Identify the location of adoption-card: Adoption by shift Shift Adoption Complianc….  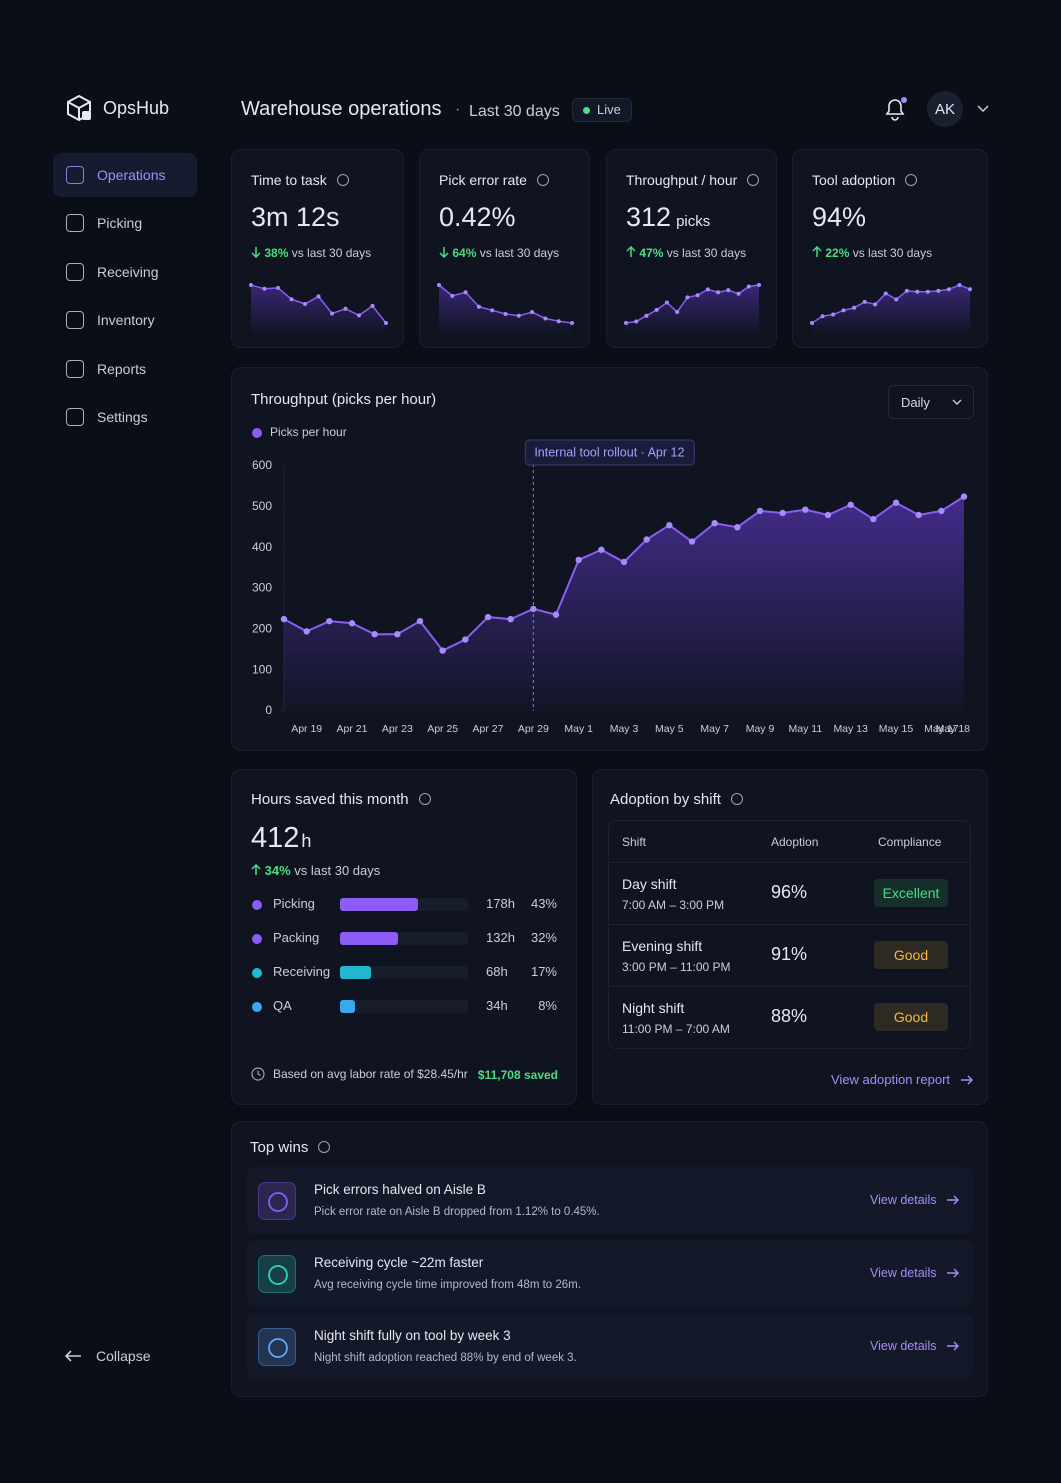
(790, 937).